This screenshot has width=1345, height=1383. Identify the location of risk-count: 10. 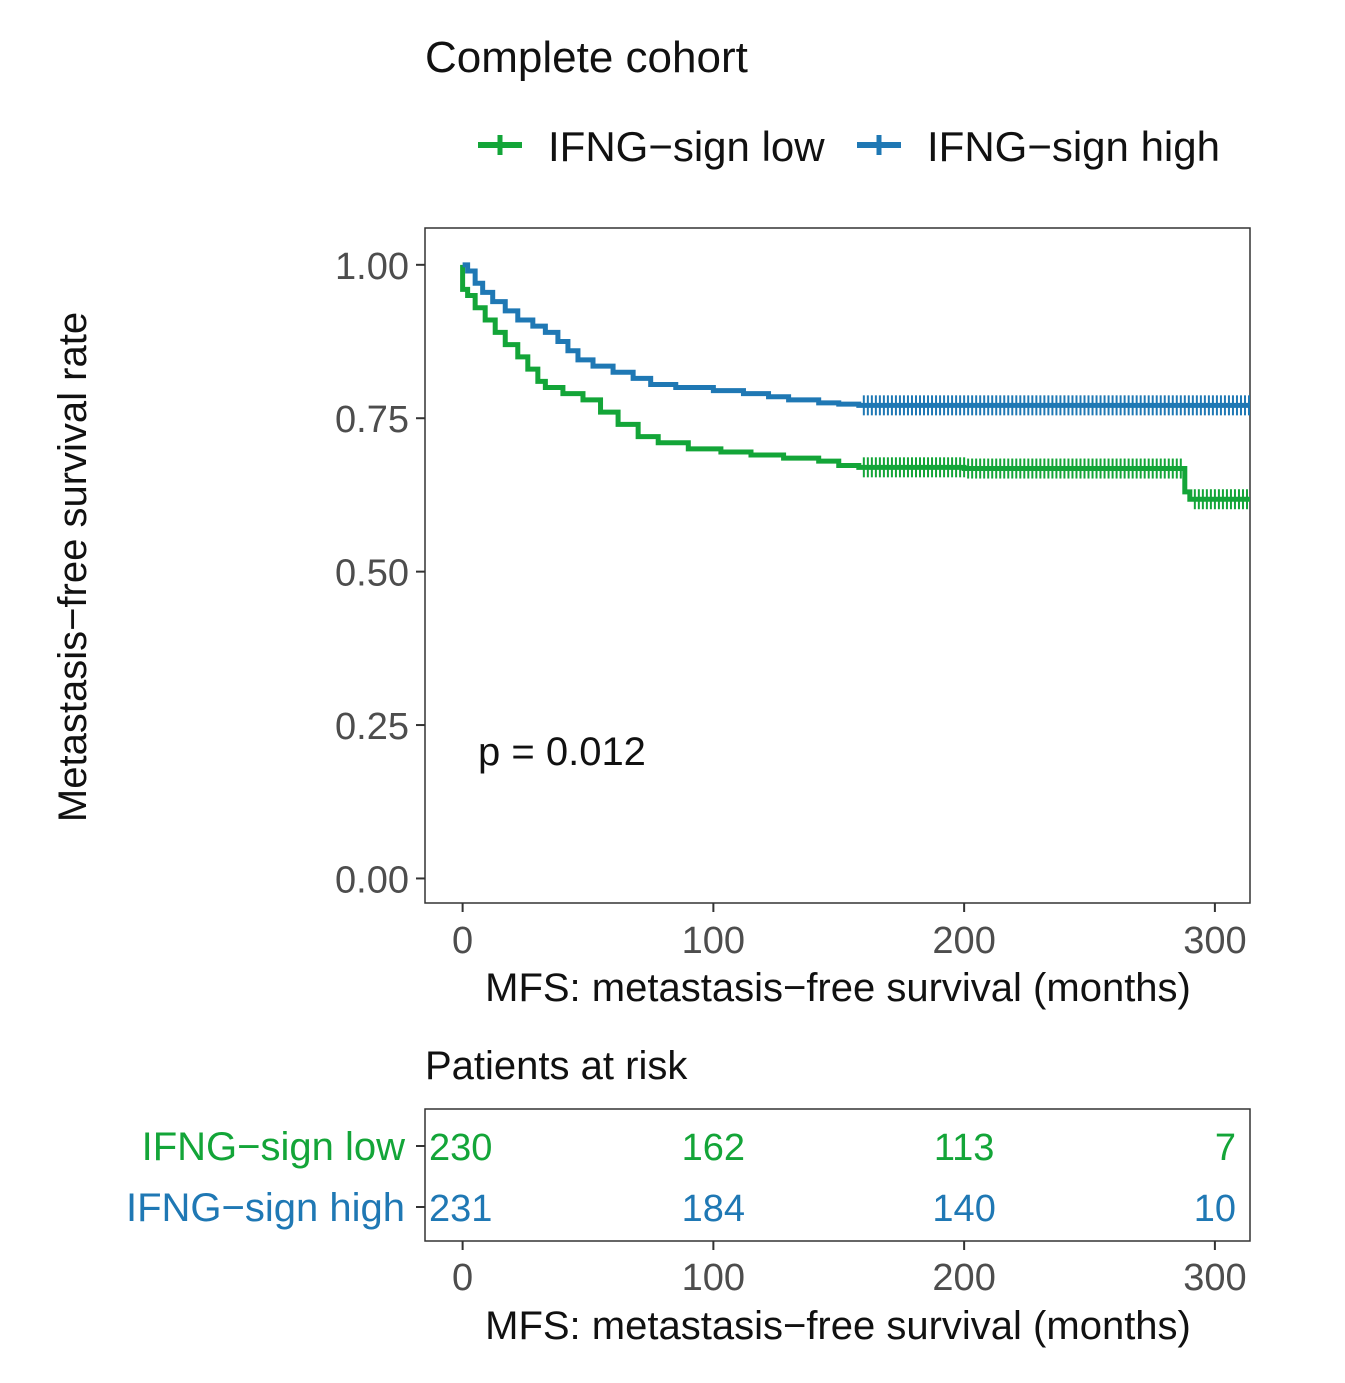
(1215, 1209).